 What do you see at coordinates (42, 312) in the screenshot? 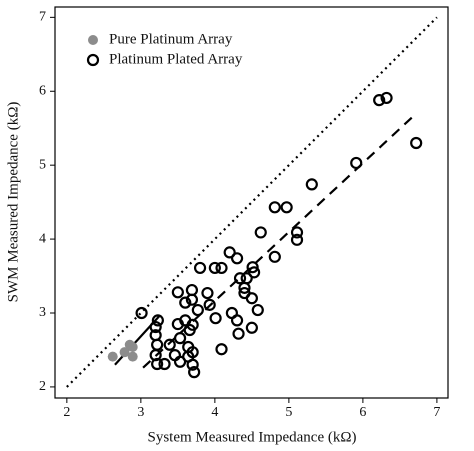
I see `y-tick-label: 3` at bounding box center [42, 312].